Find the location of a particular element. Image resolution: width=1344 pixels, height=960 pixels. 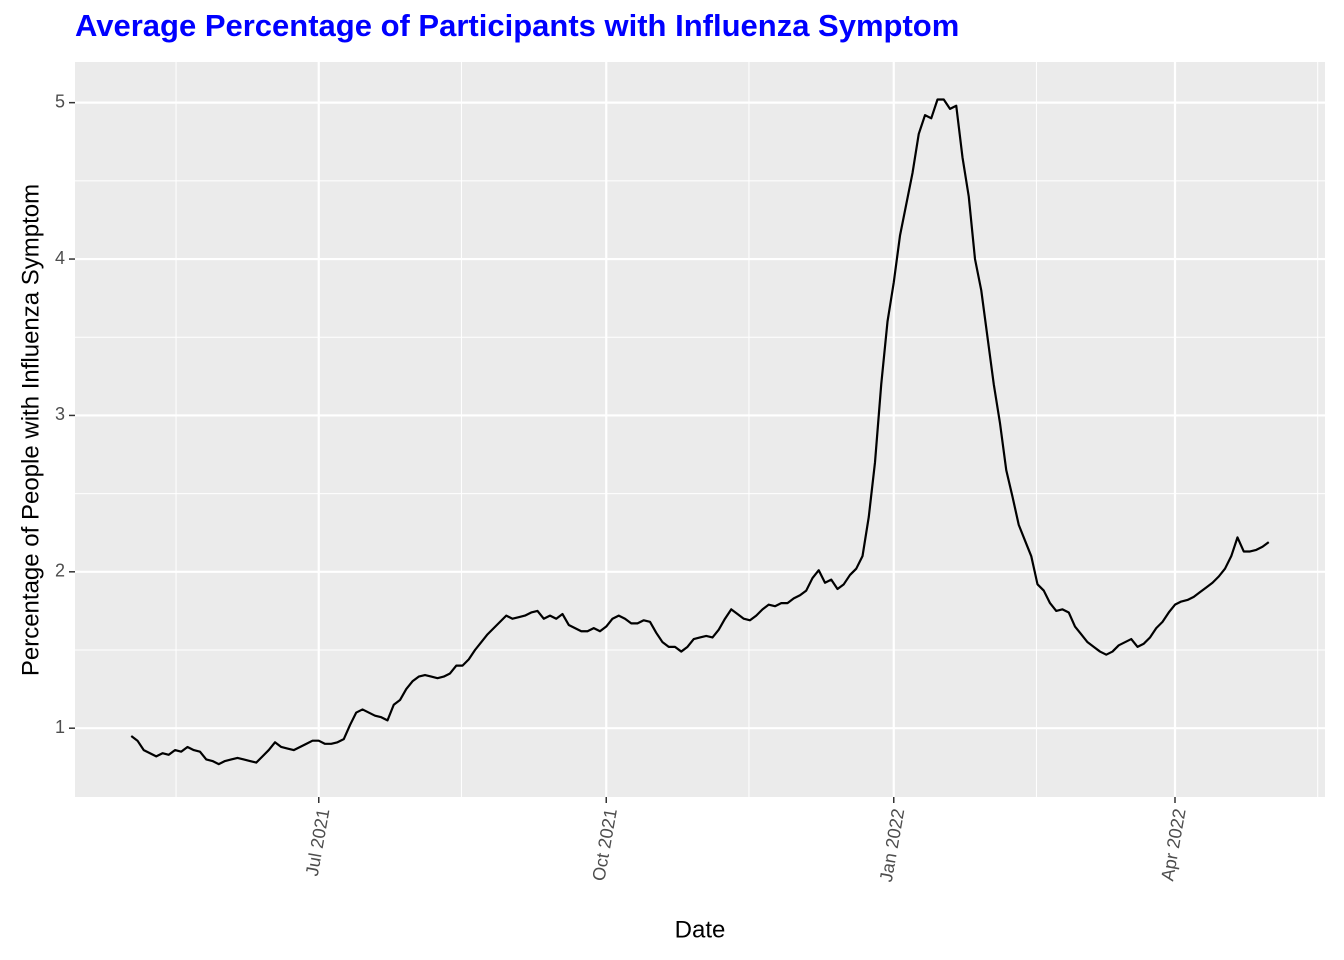

y-tick-label: 3 is located at coordinates (60, 414).